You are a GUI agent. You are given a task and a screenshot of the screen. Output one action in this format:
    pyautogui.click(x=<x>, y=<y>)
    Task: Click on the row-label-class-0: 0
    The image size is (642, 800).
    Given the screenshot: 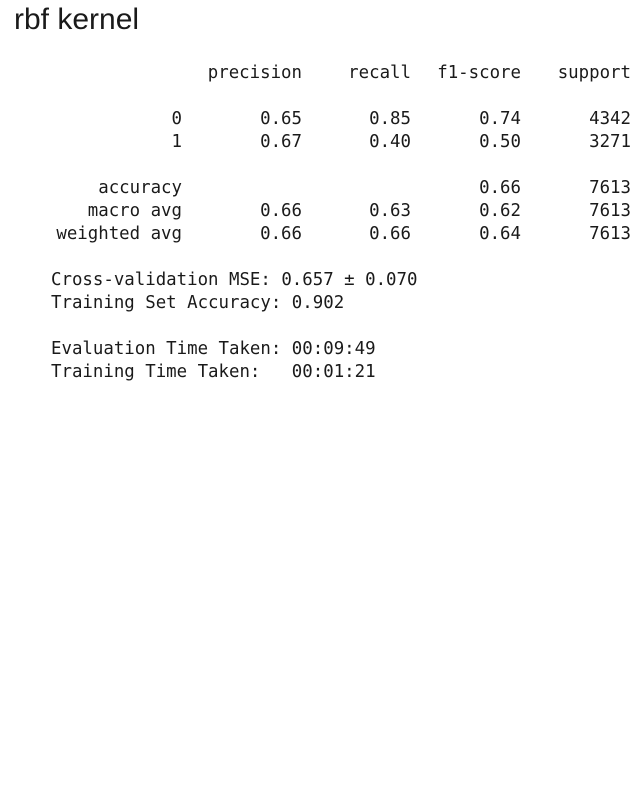 What is the action you would take?
    pyautogui.click(x=176, y=119)
    